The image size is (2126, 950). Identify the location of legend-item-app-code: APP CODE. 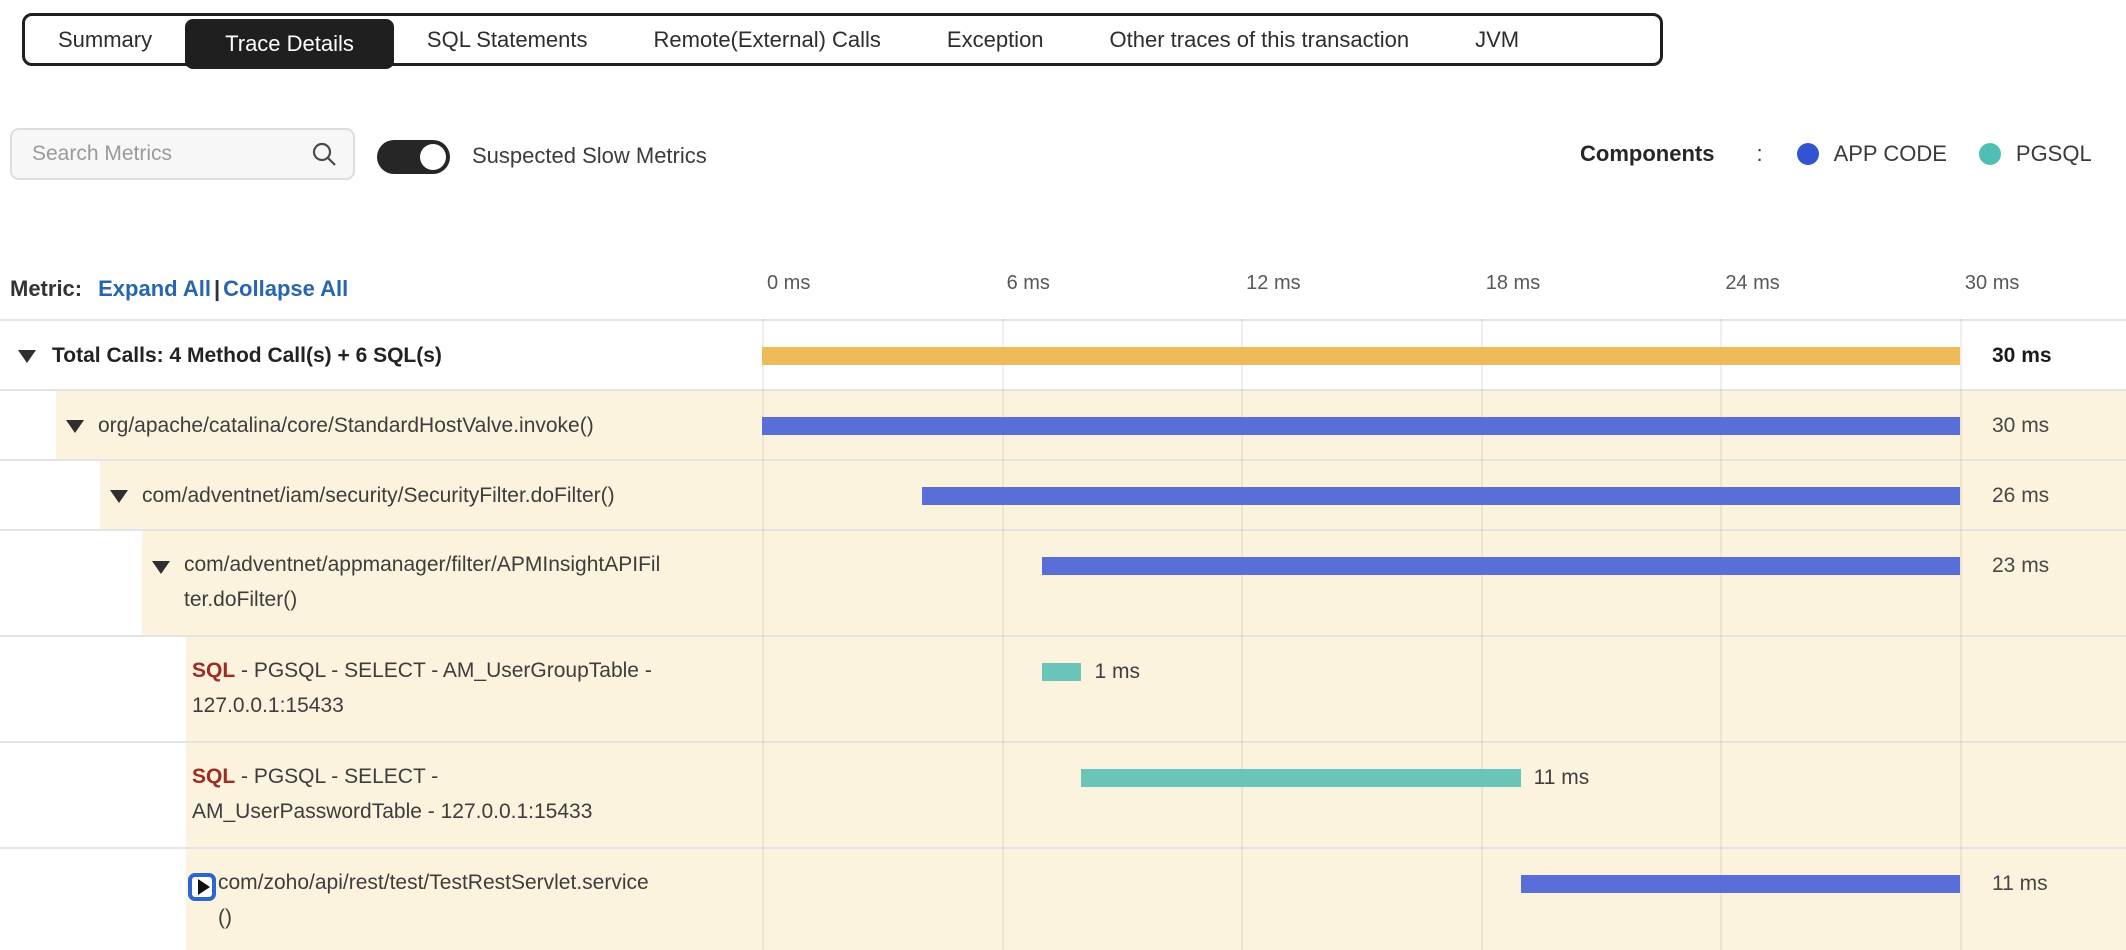
(1871, 154).